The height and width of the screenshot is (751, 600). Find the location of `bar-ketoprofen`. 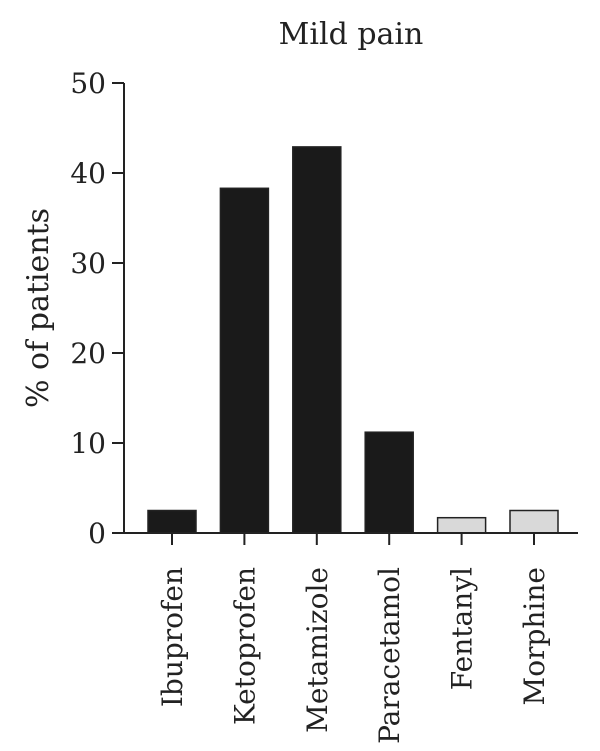

bar-ketoprofen is located at coordinates (244, 360).